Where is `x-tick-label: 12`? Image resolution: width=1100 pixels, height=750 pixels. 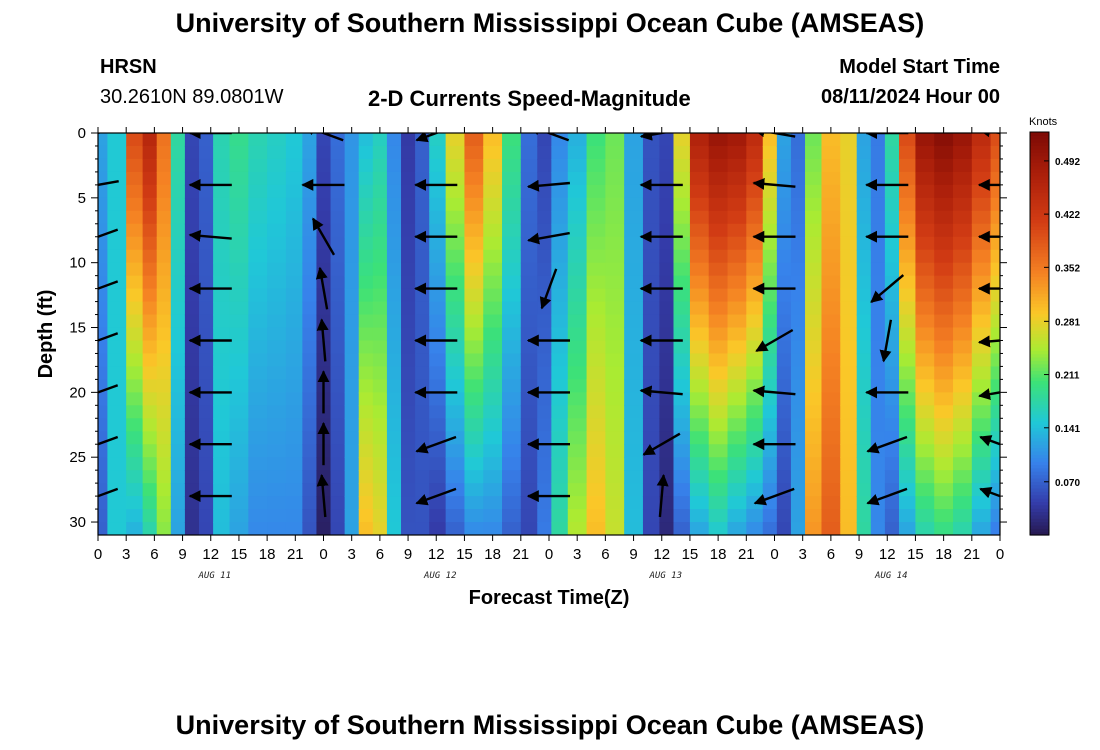
x-tick-label: 12 is located at coordinates (887, 554).